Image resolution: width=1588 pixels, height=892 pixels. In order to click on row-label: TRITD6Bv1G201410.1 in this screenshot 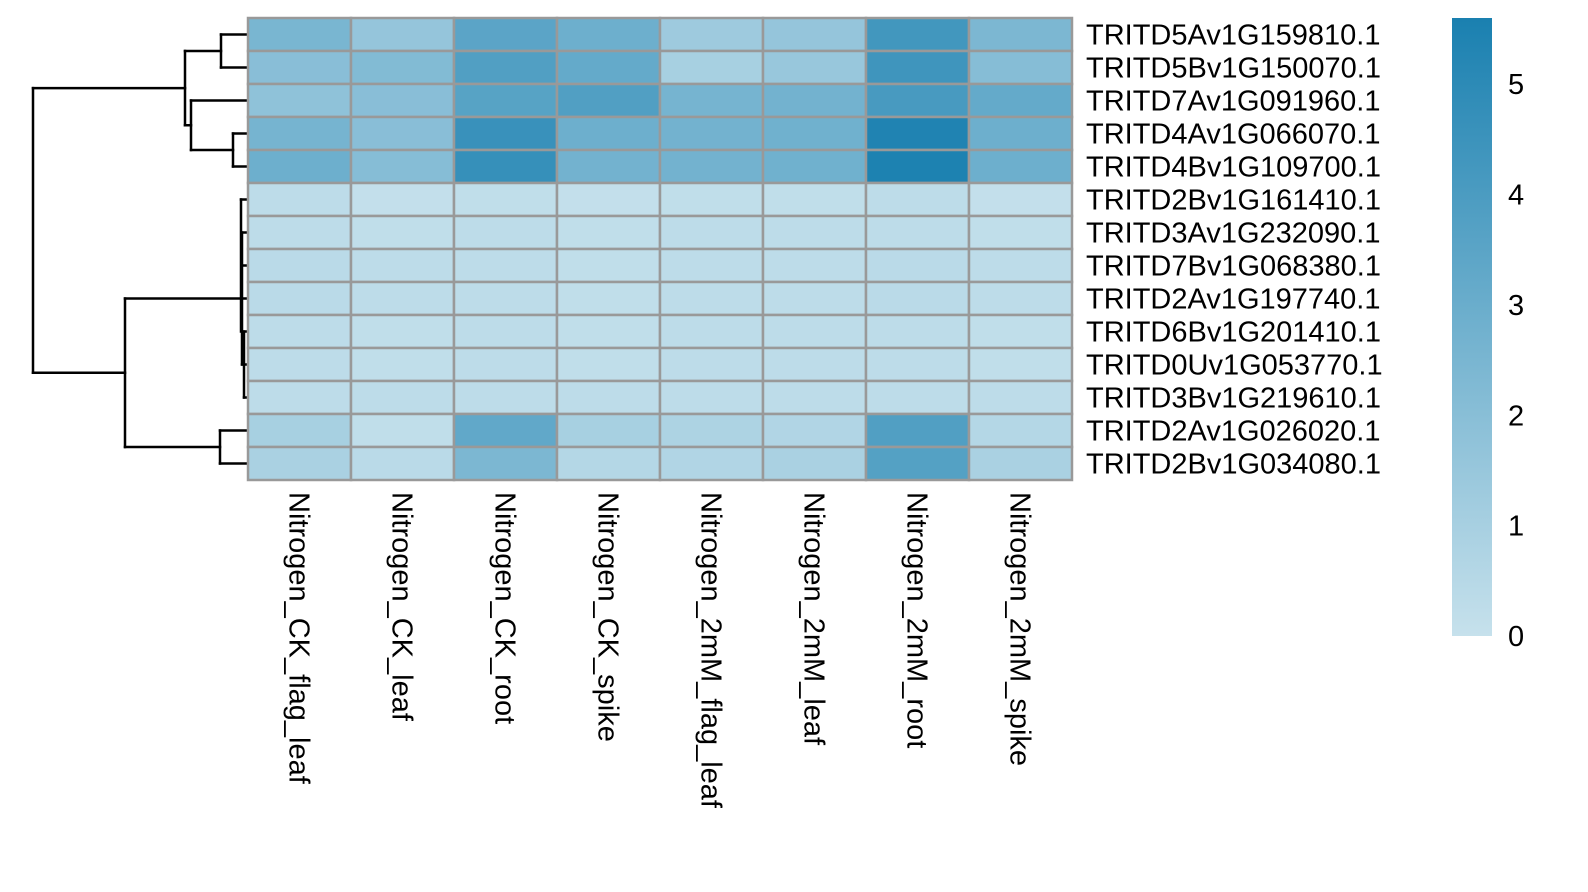, I will do `click(1233, 333)`.